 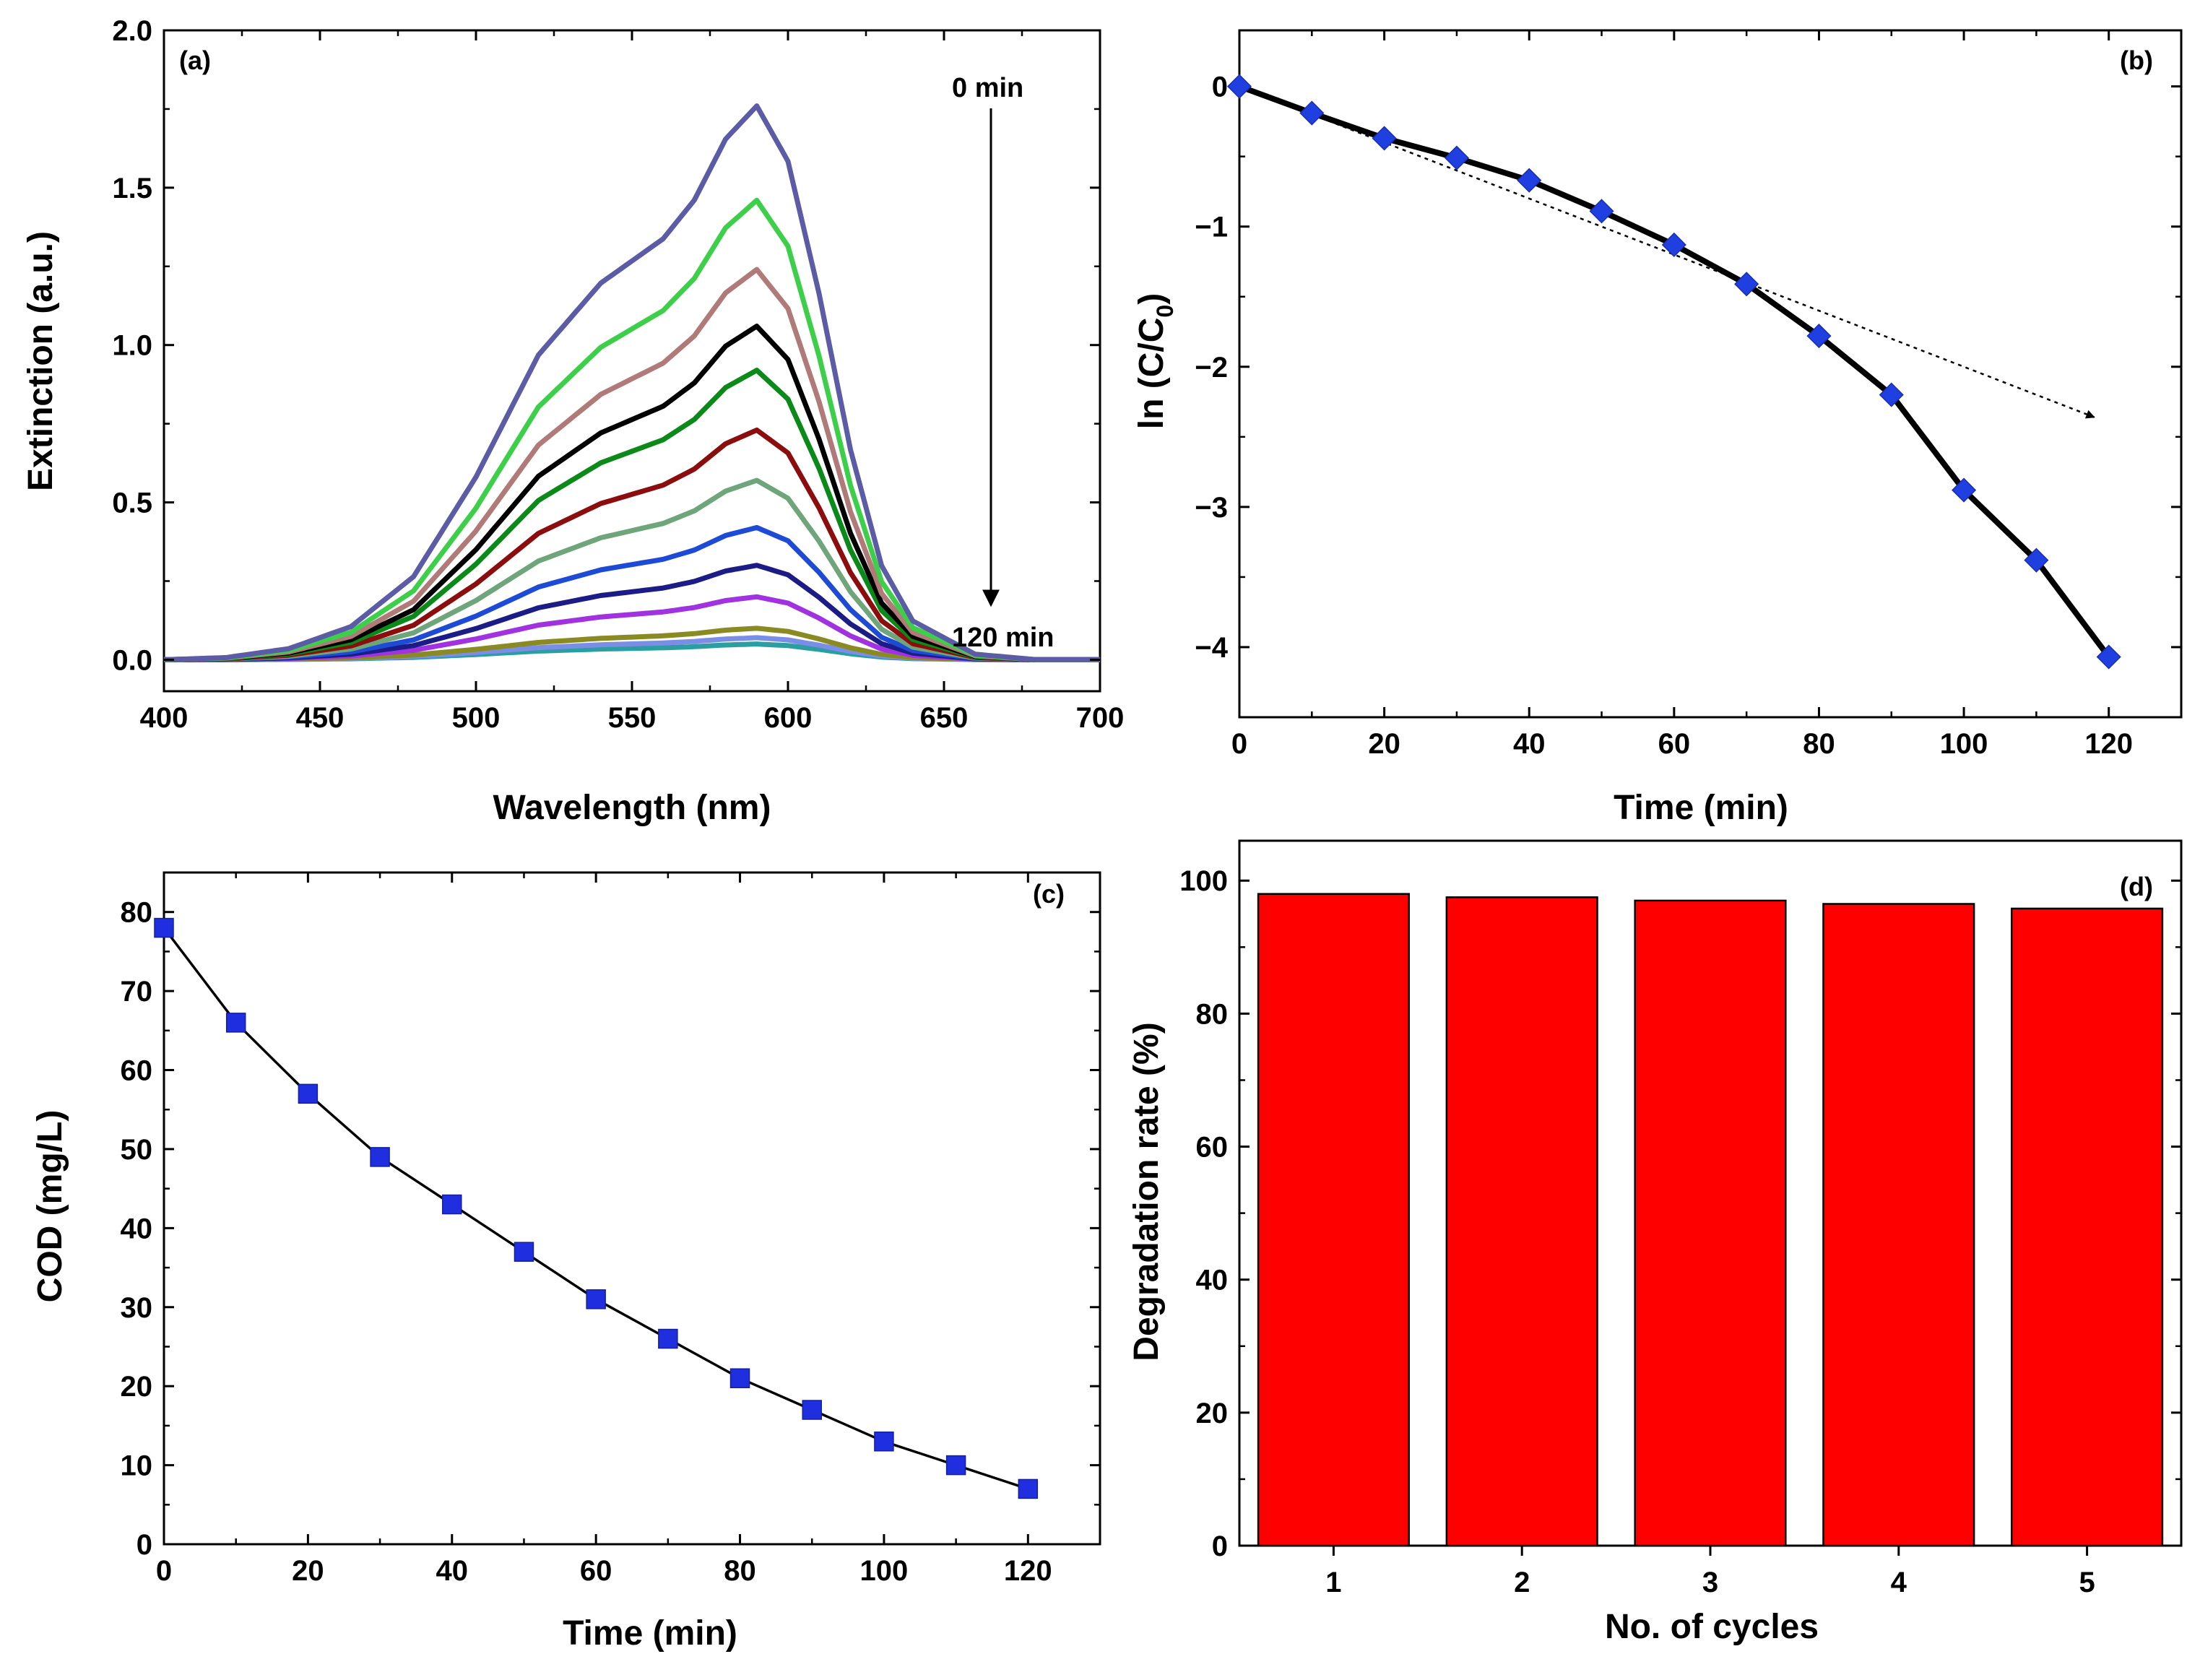 I want to click on panel-b-label: (b), so click(x=2136, y=60).